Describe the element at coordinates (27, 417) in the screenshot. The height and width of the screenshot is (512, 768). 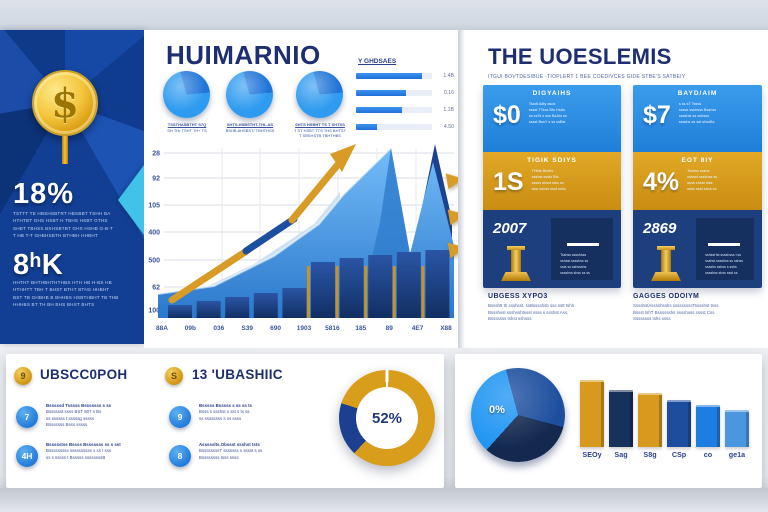
I see `list-bullet: 7` at that location.